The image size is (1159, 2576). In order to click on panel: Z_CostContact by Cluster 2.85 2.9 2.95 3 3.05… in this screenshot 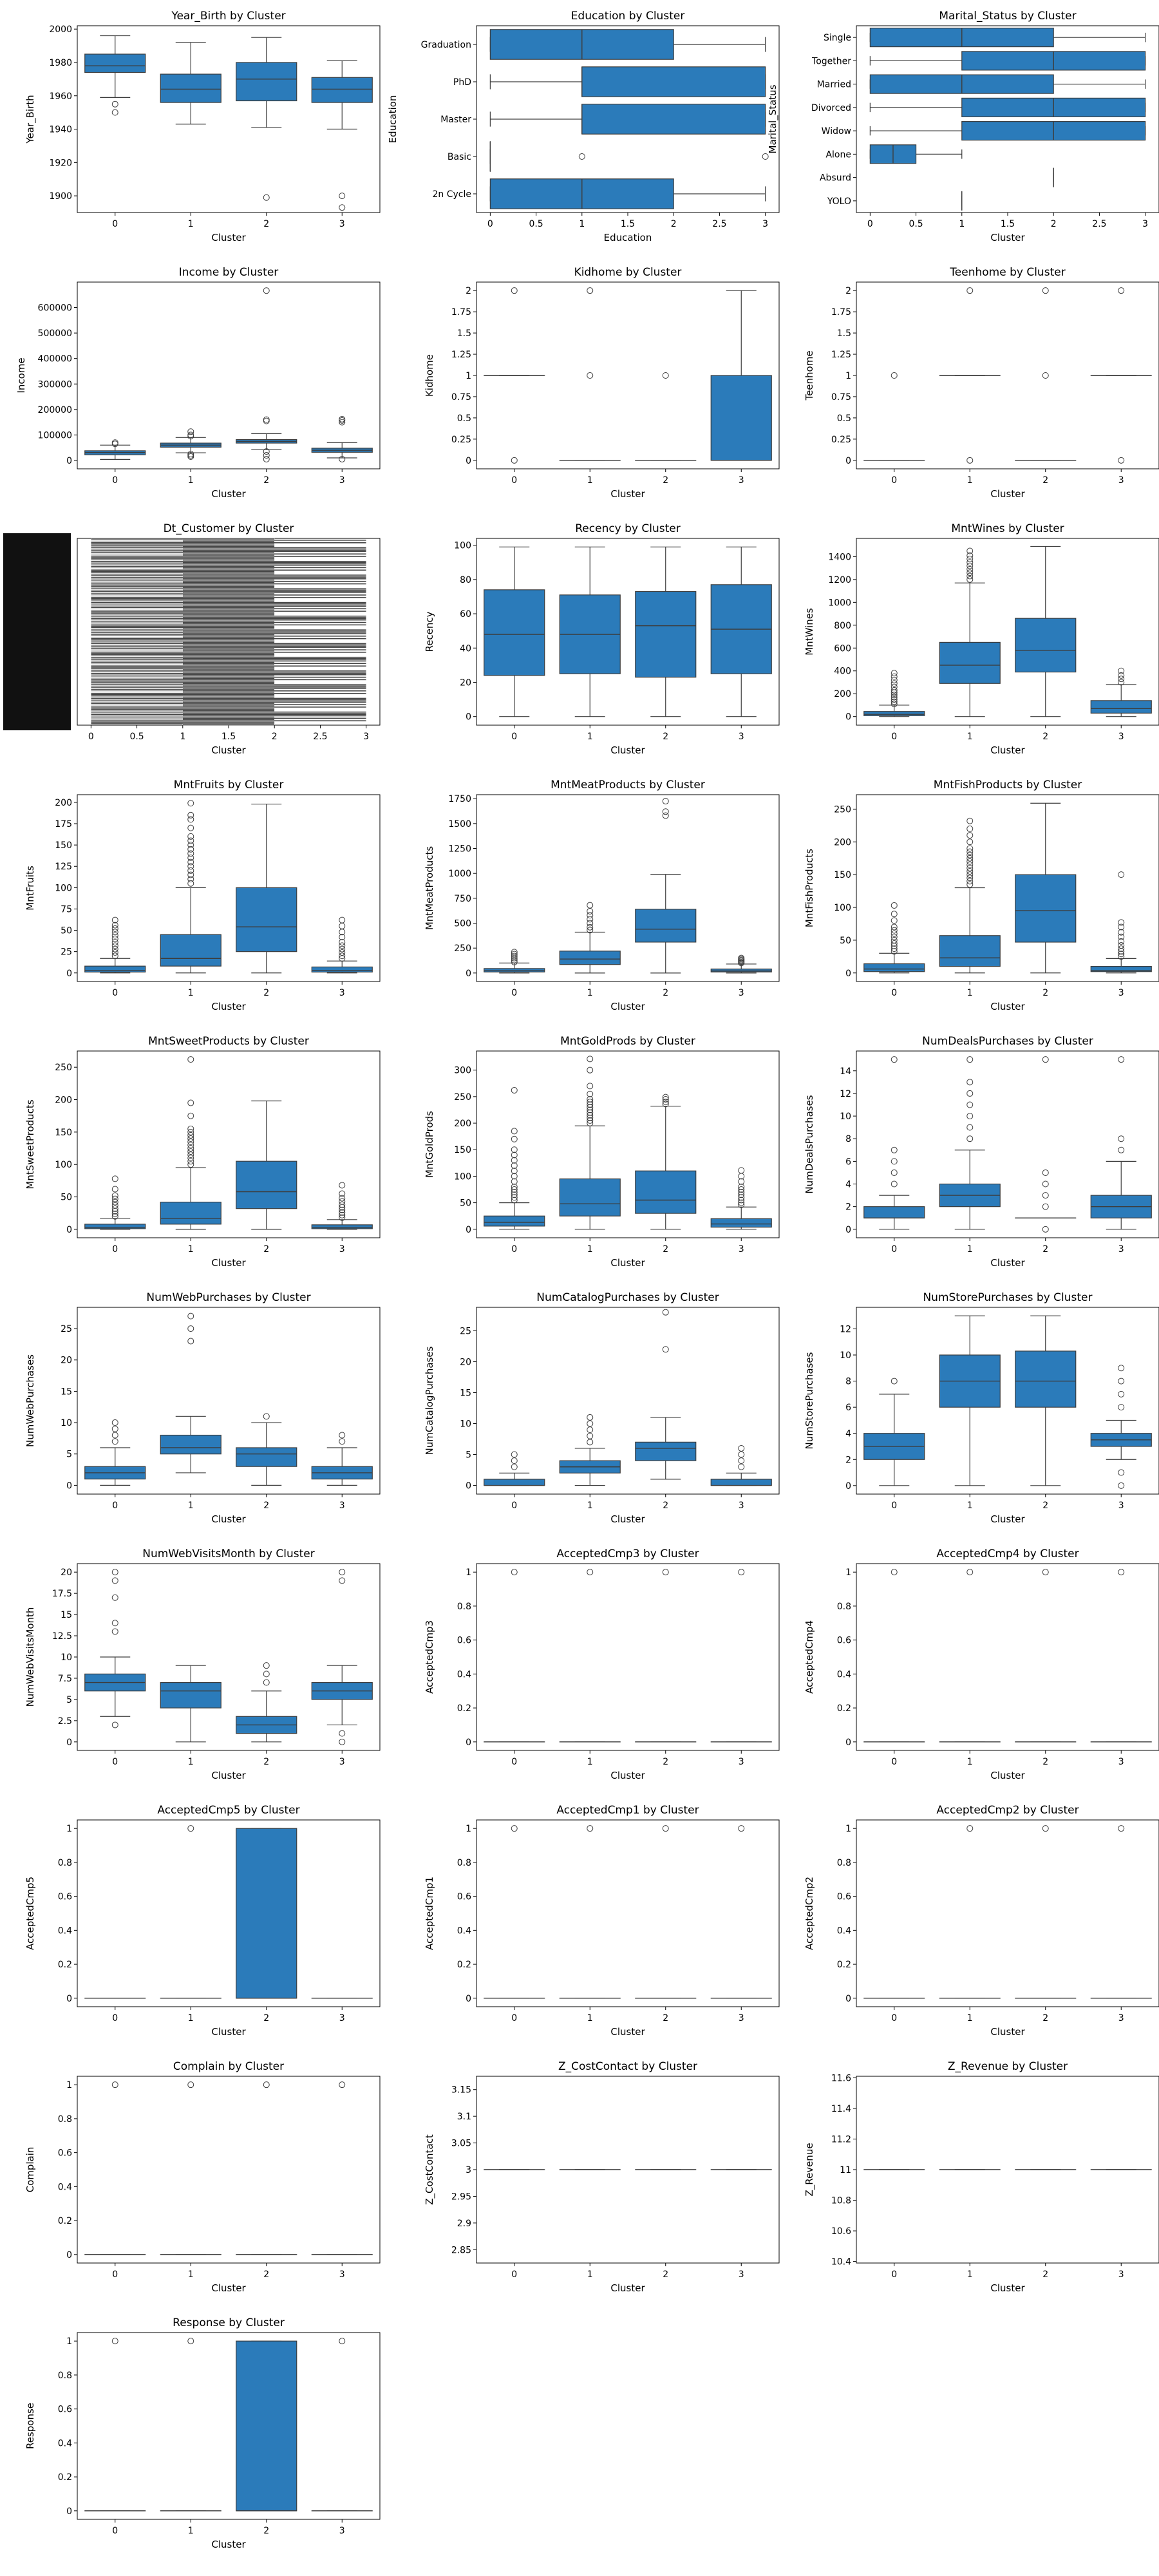, I will do `click(602, 2177)`.